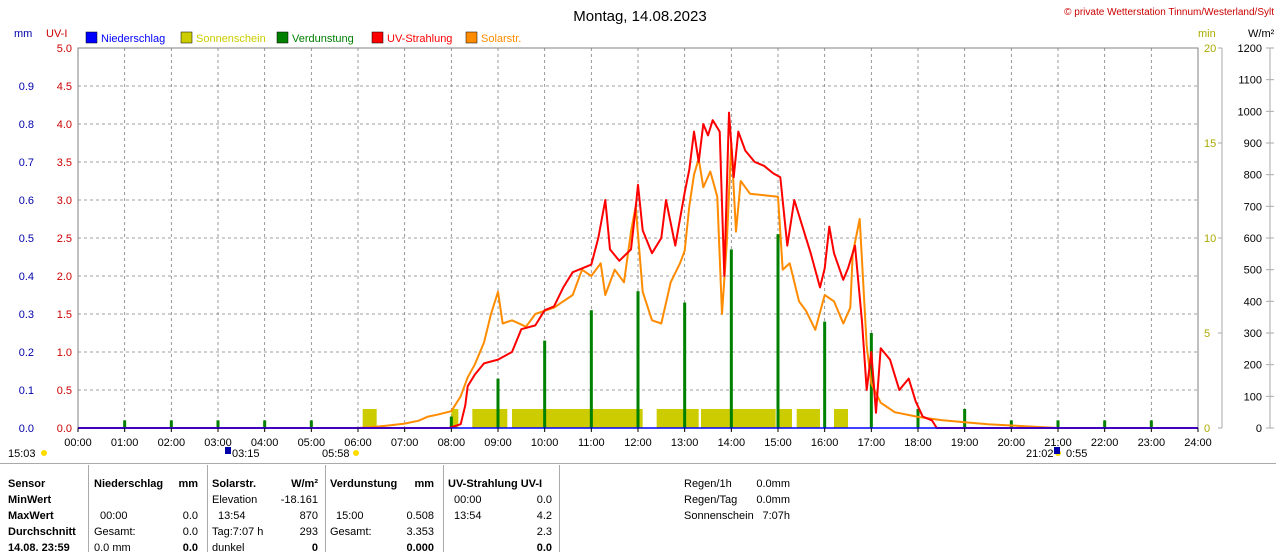 The image size is (1280, 556). Describe the element at coordinates (190, 516) in the screenshot. I see `cell: 0.0` at that location.